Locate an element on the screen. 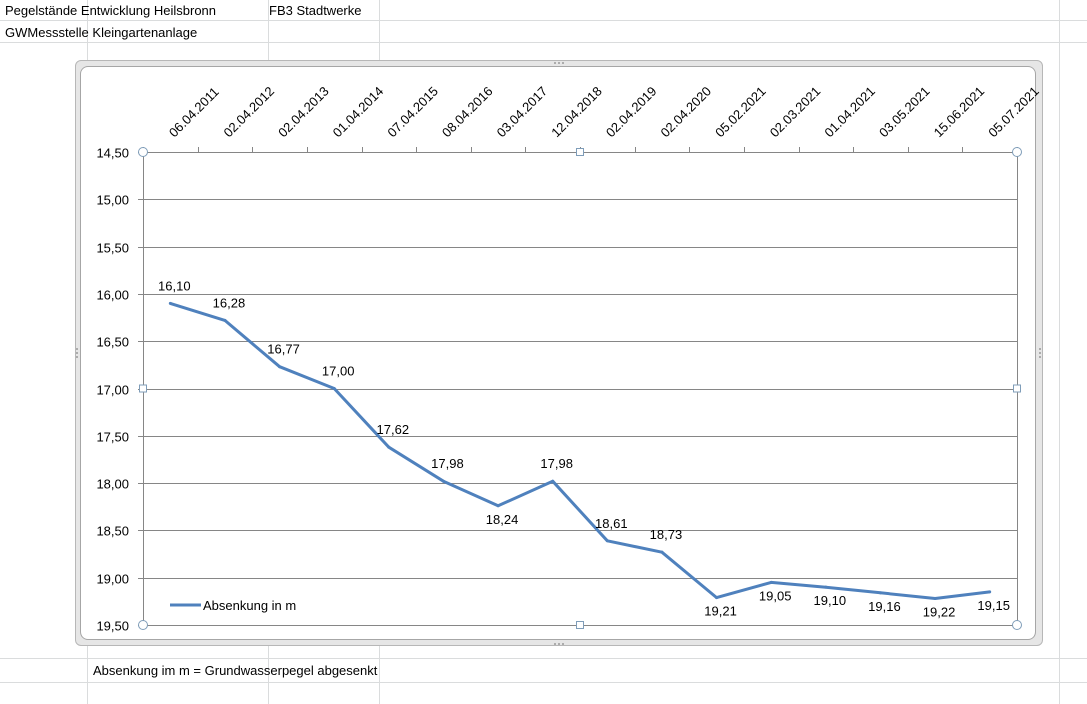 The height and width of the screenshot is (704, 1087). x-tick-label: 02.04.2020 is located at coordinates (685, 111).